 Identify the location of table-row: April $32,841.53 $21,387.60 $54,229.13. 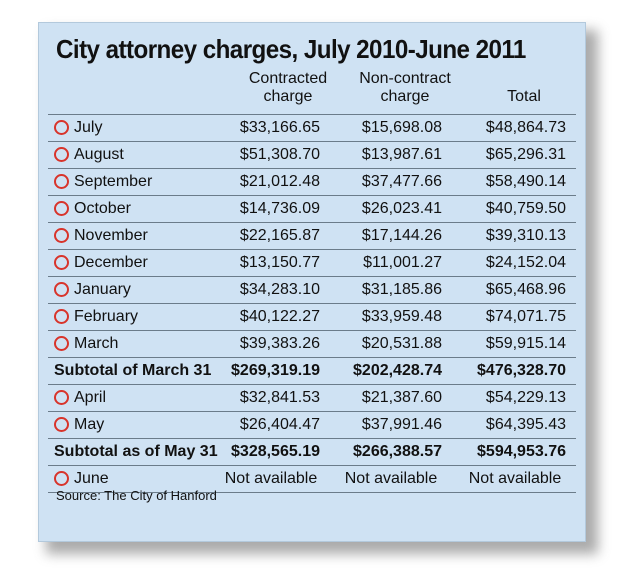
(312, 397).